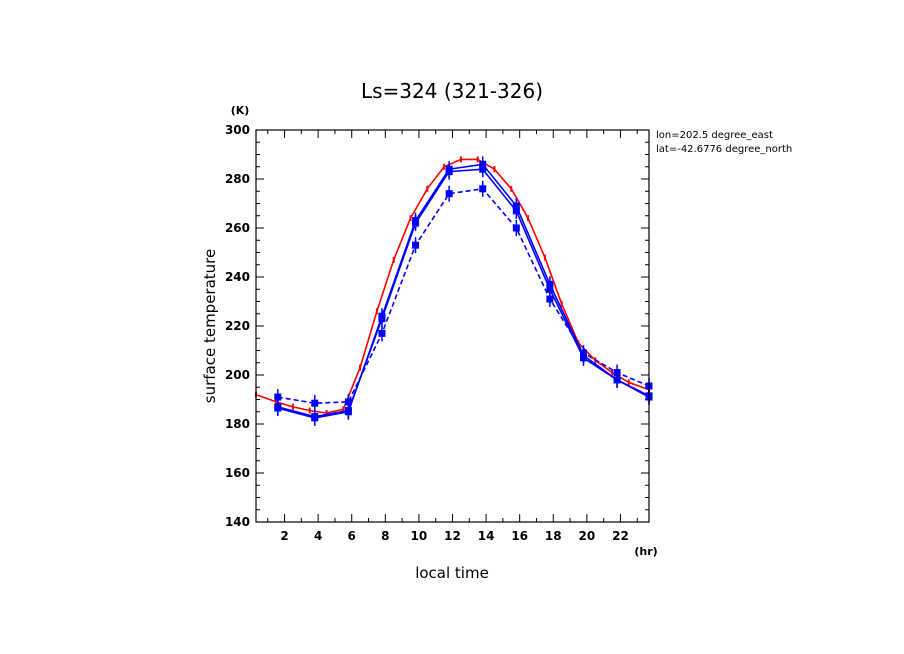  What do you see at coordinates (210, 326) in the screenshot?
I see `y-axis-label: surface temperature` at bounding box center [210, 326].